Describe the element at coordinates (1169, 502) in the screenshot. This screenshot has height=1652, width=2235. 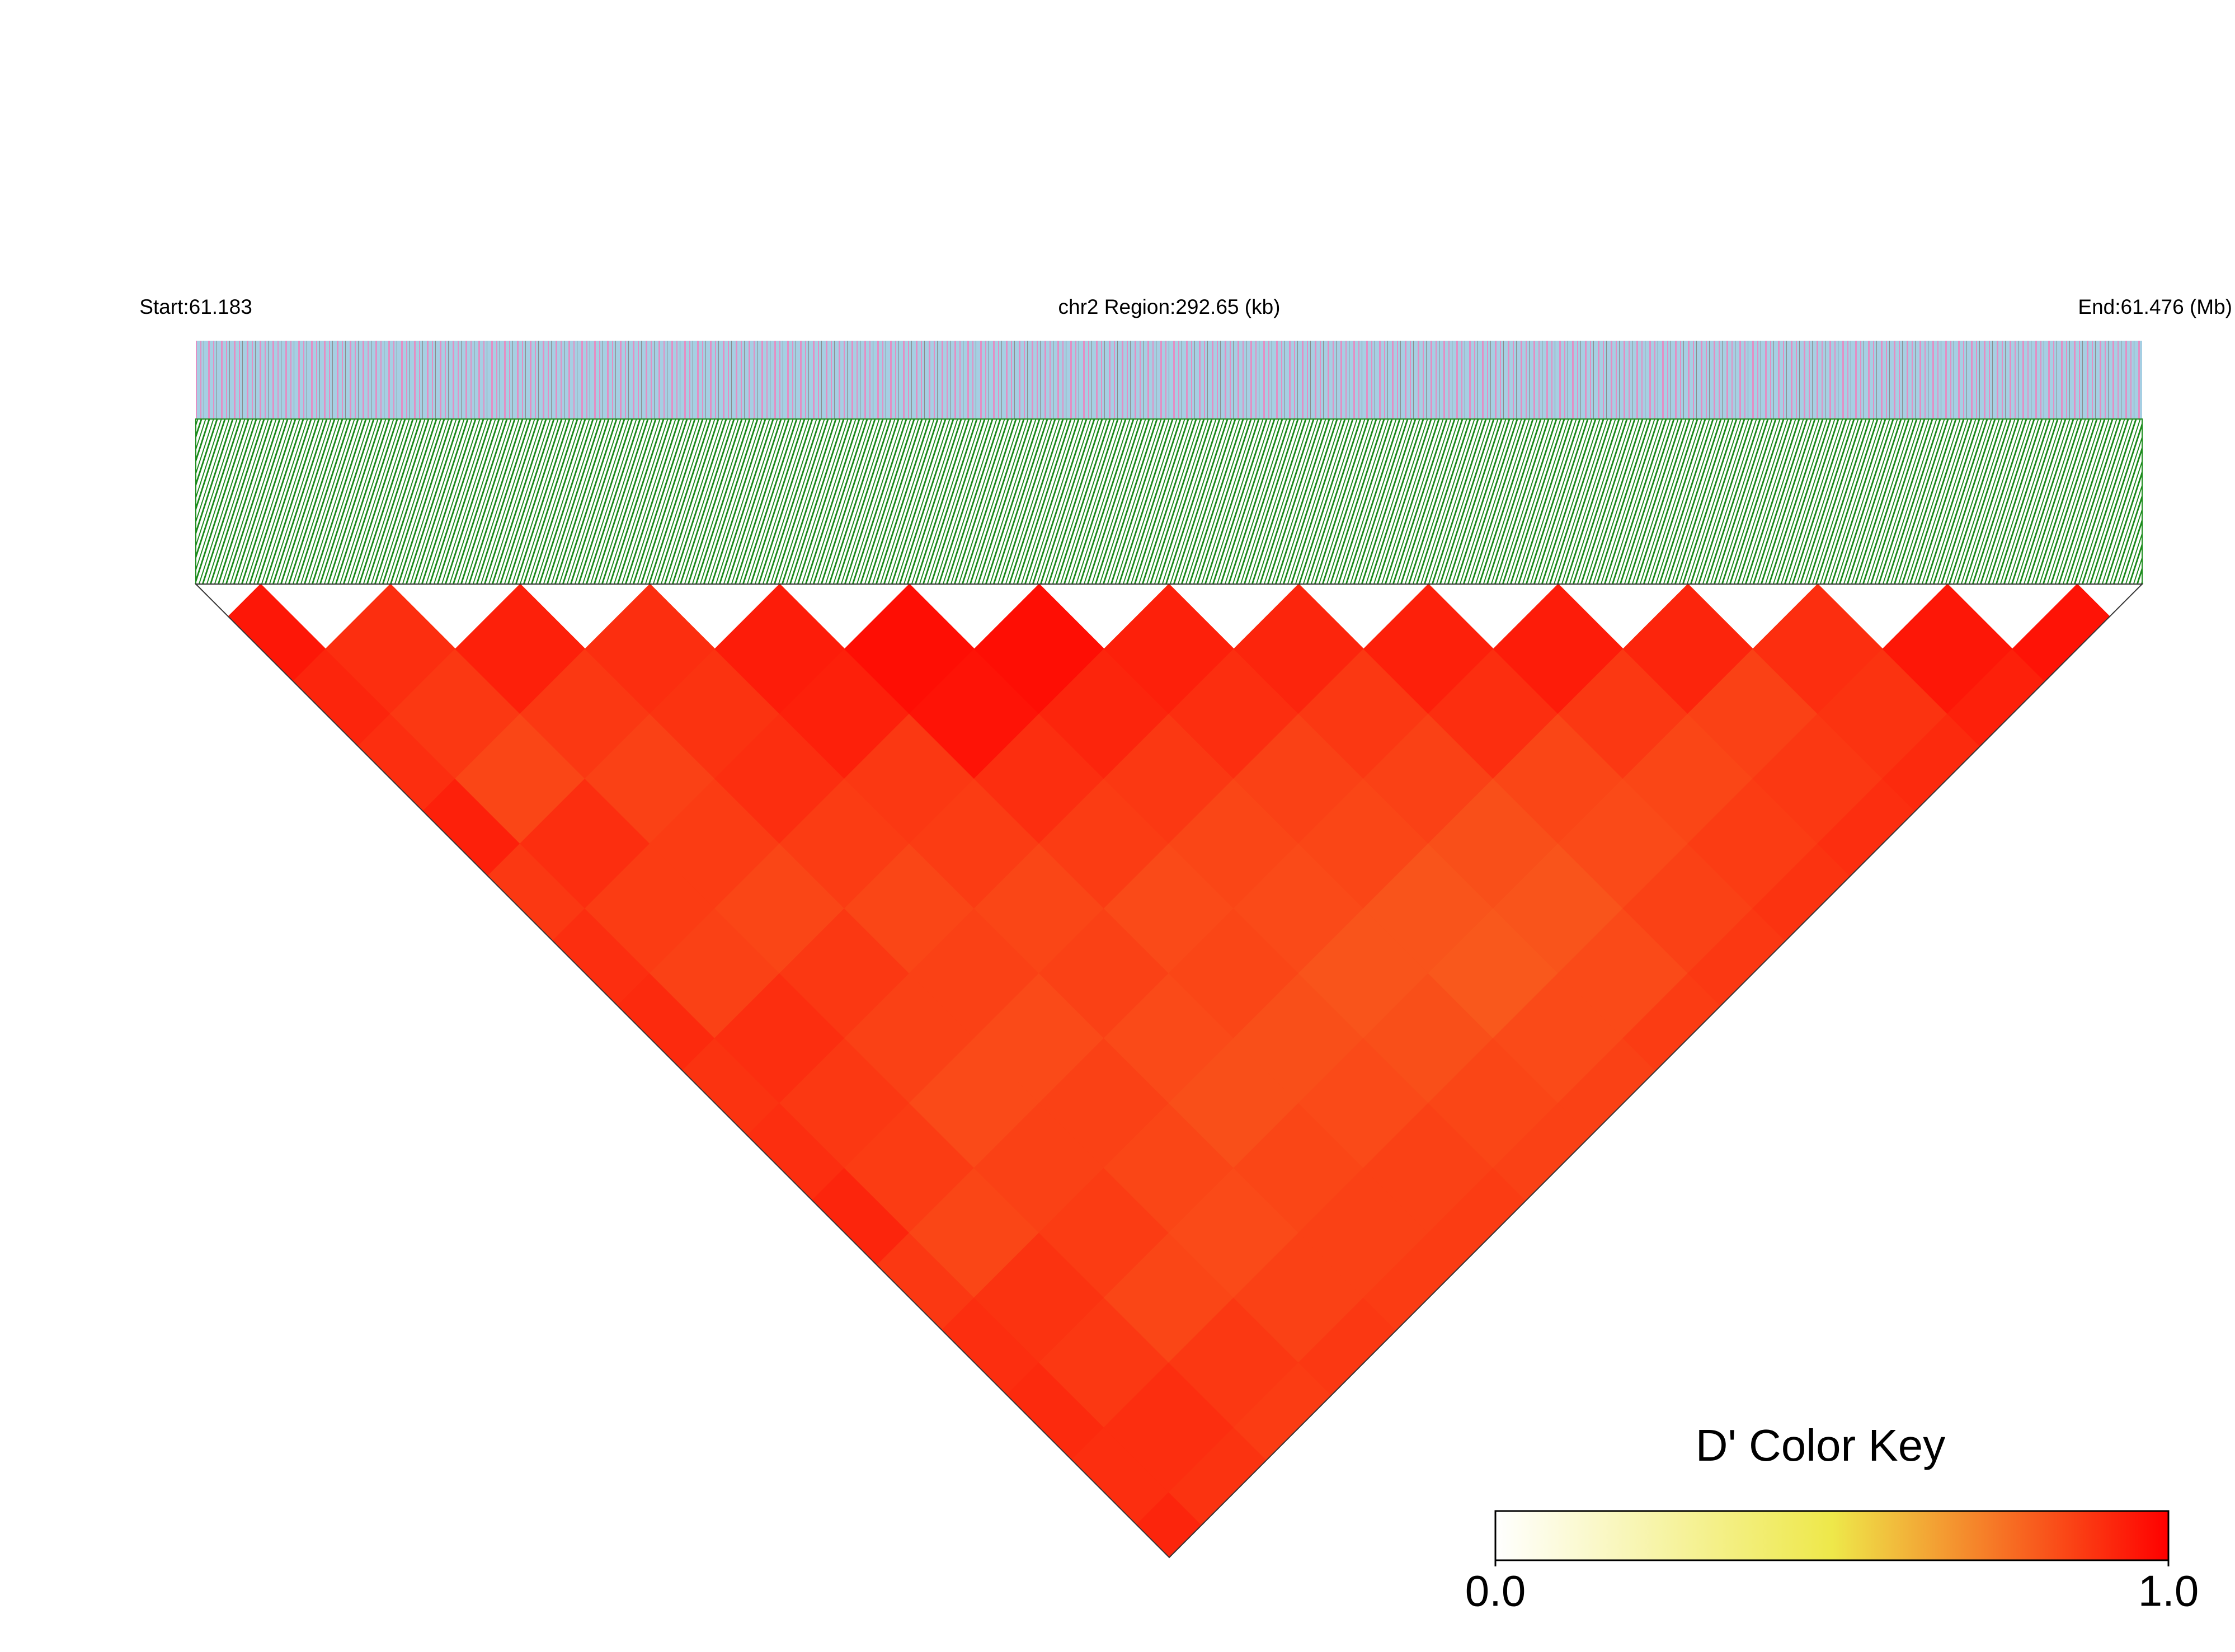
I see `snp-connectors` at that location.